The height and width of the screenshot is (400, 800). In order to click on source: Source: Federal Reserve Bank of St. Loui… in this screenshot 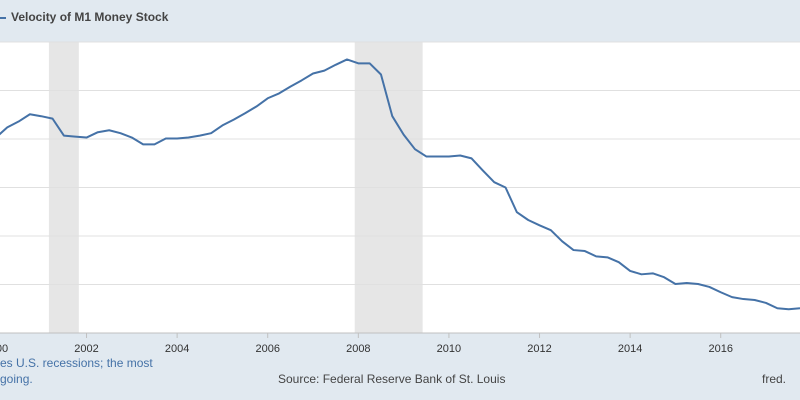, I will do `click(391, 379)`.